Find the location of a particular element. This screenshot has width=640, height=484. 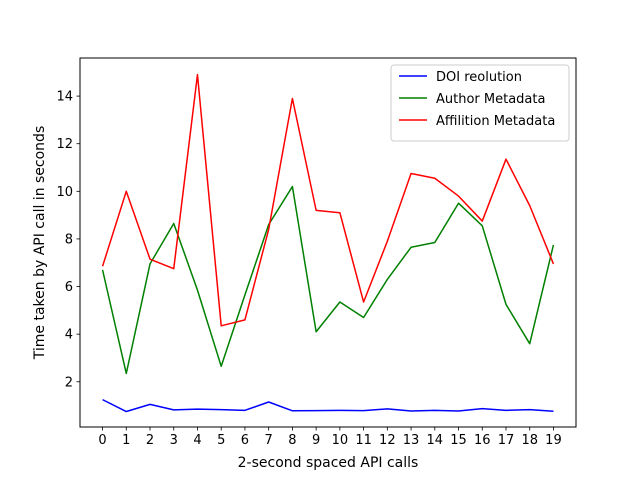

x-tick-label: 5 is located at coordinates (221, 440).